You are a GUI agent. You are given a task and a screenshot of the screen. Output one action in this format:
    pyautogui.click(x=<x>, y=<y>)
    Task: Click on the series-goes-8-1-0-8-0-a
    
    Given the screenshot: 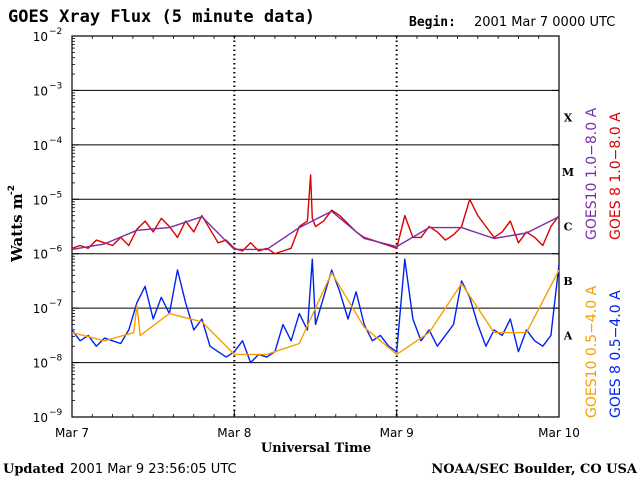 What is the action you would take?
    pyautogui.click(x=315, y=214)
    